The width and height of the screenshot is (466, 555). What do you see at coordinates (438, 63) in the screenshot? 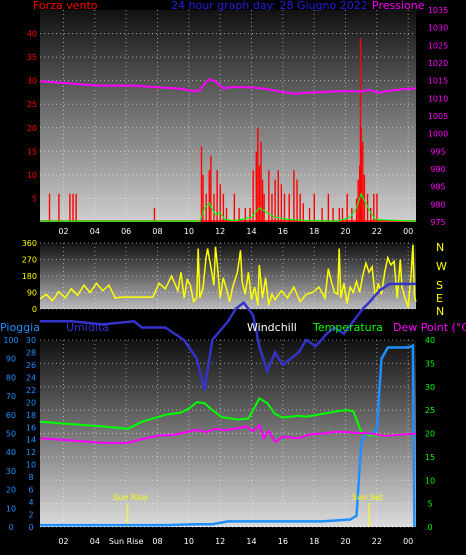
I see `pressure-tick-label: 1020` at bounding box center [438, 63].